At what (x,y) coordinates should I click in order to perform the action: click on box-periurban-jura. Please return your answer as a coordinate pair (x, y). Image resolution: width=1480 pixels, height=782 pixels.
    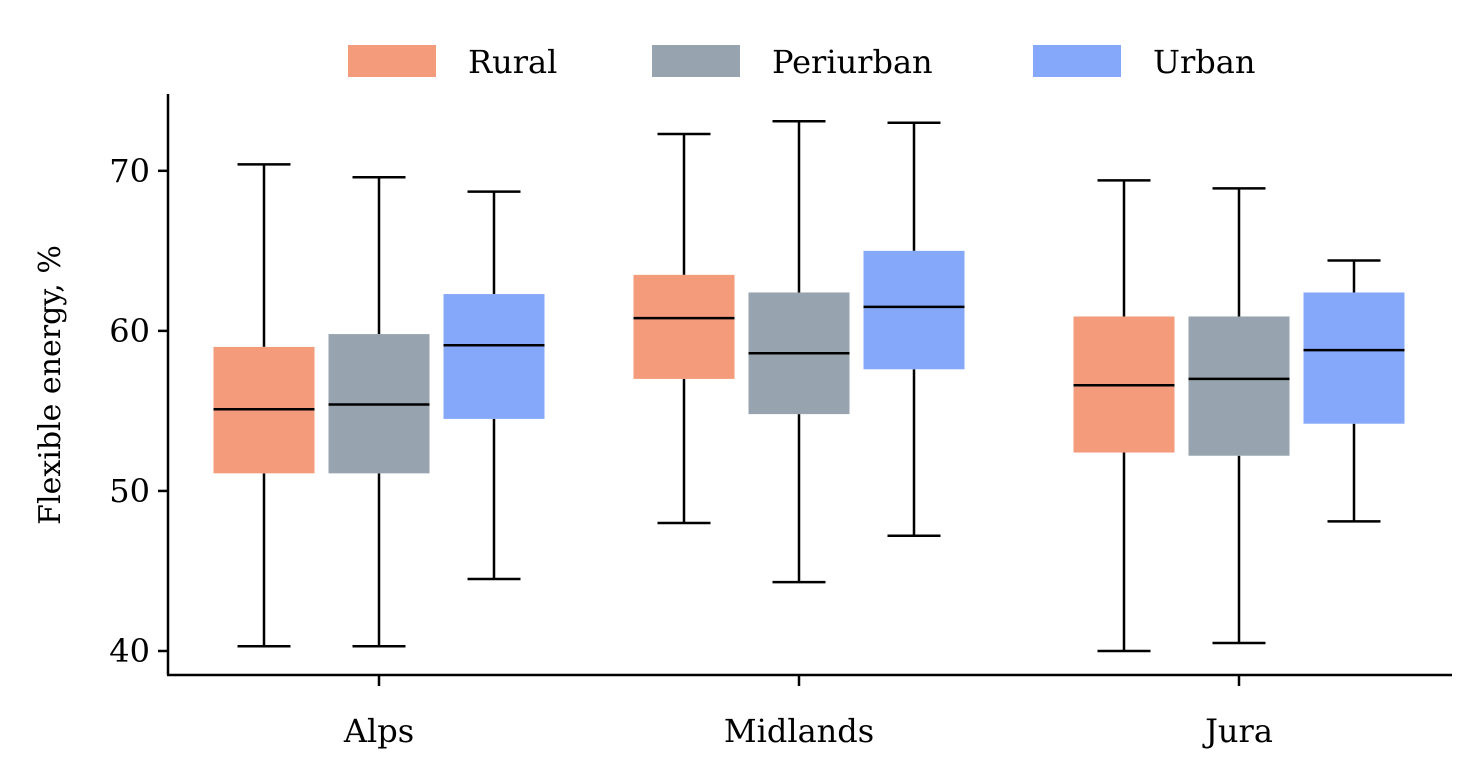
    Looking at the image, I should click on (1239, 416).